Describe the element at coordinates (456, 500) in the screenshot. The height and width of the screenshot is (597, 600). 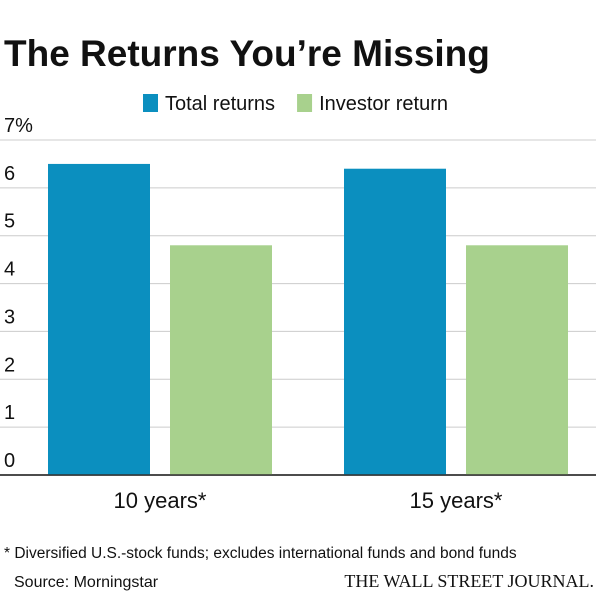
I see `x-tick-label: 15 years*` at that location.